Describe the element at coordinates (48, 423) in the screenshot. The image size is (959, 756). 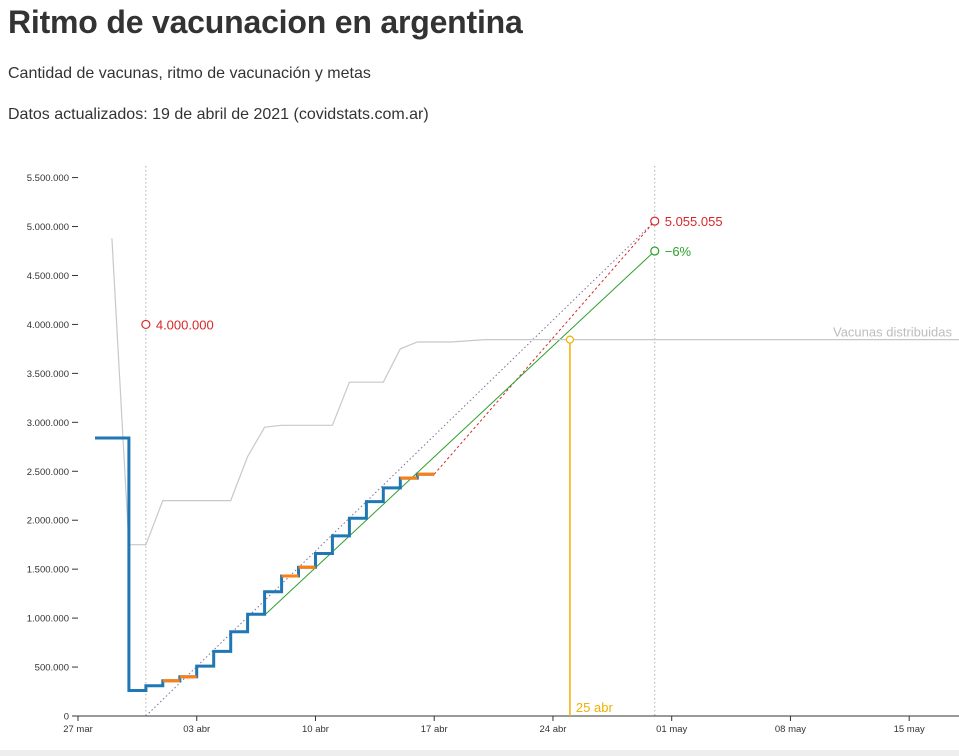
I see `y-tick-label: 3.000.000` at that location.